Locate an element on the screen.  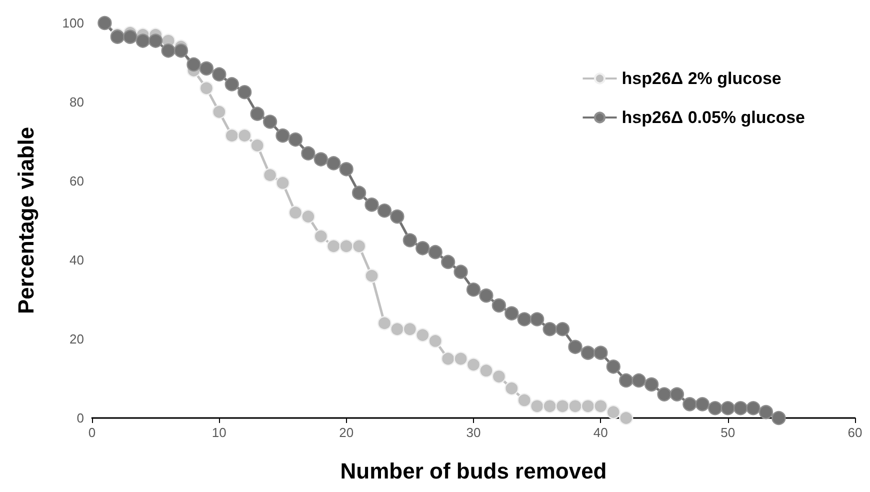
y-tick-label: 60 is located at coordinates (77, 181).